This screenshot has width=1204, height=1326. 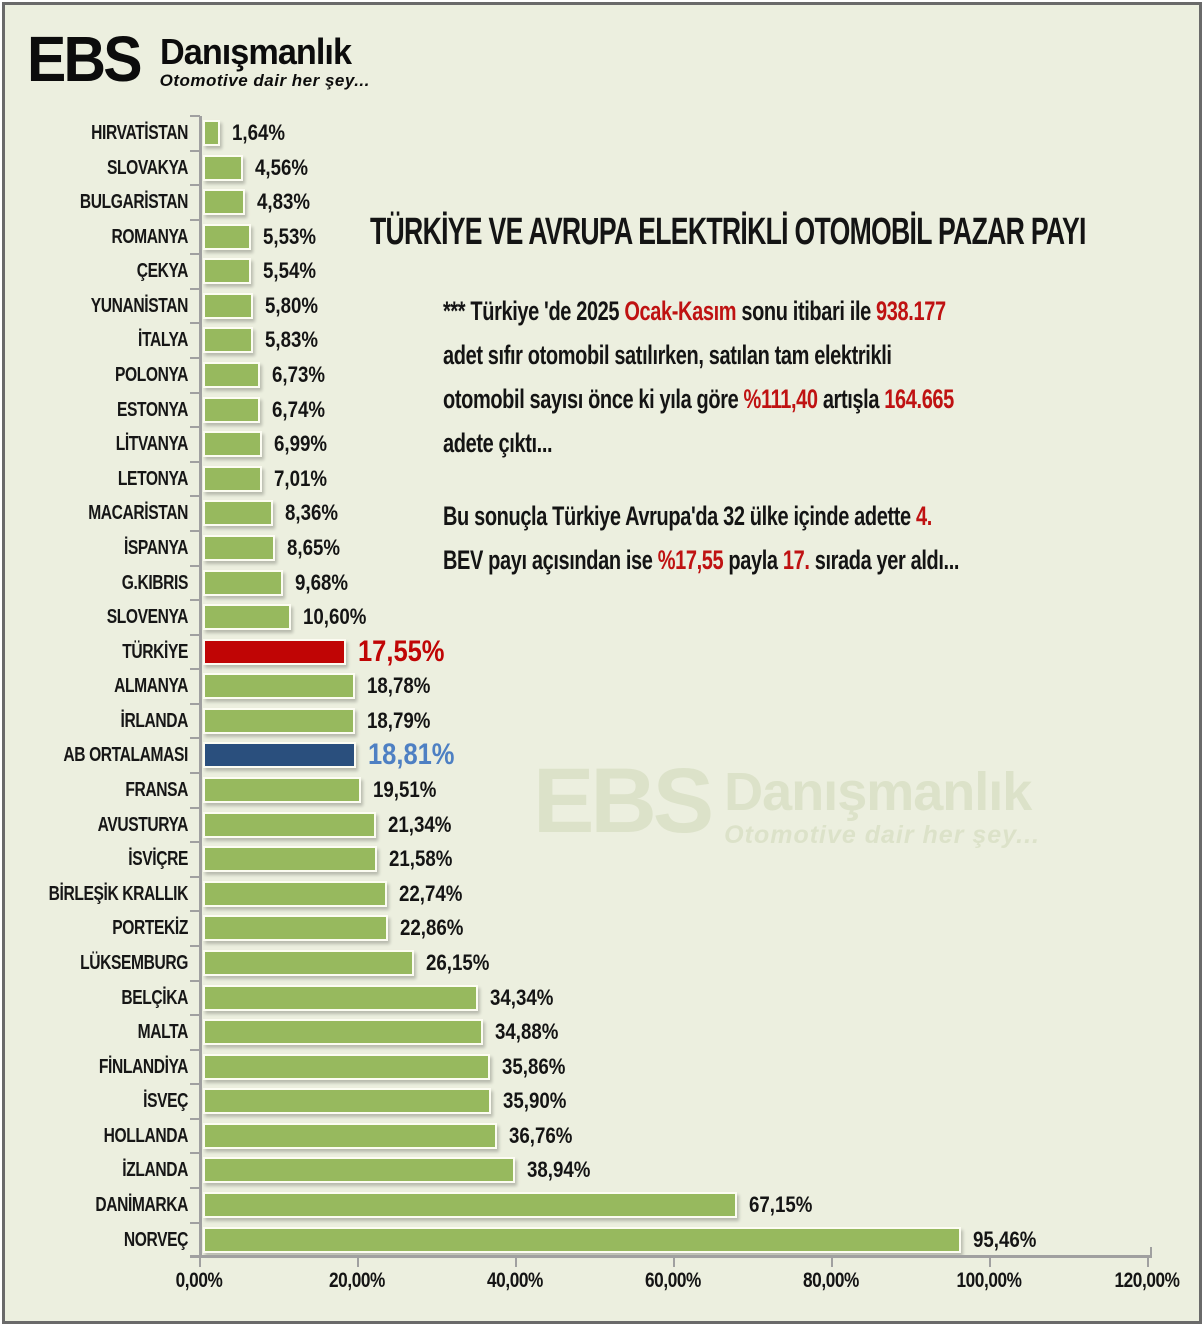 I want to click on category-label: LÜKSEMBURG, so click(x=134, y=962).